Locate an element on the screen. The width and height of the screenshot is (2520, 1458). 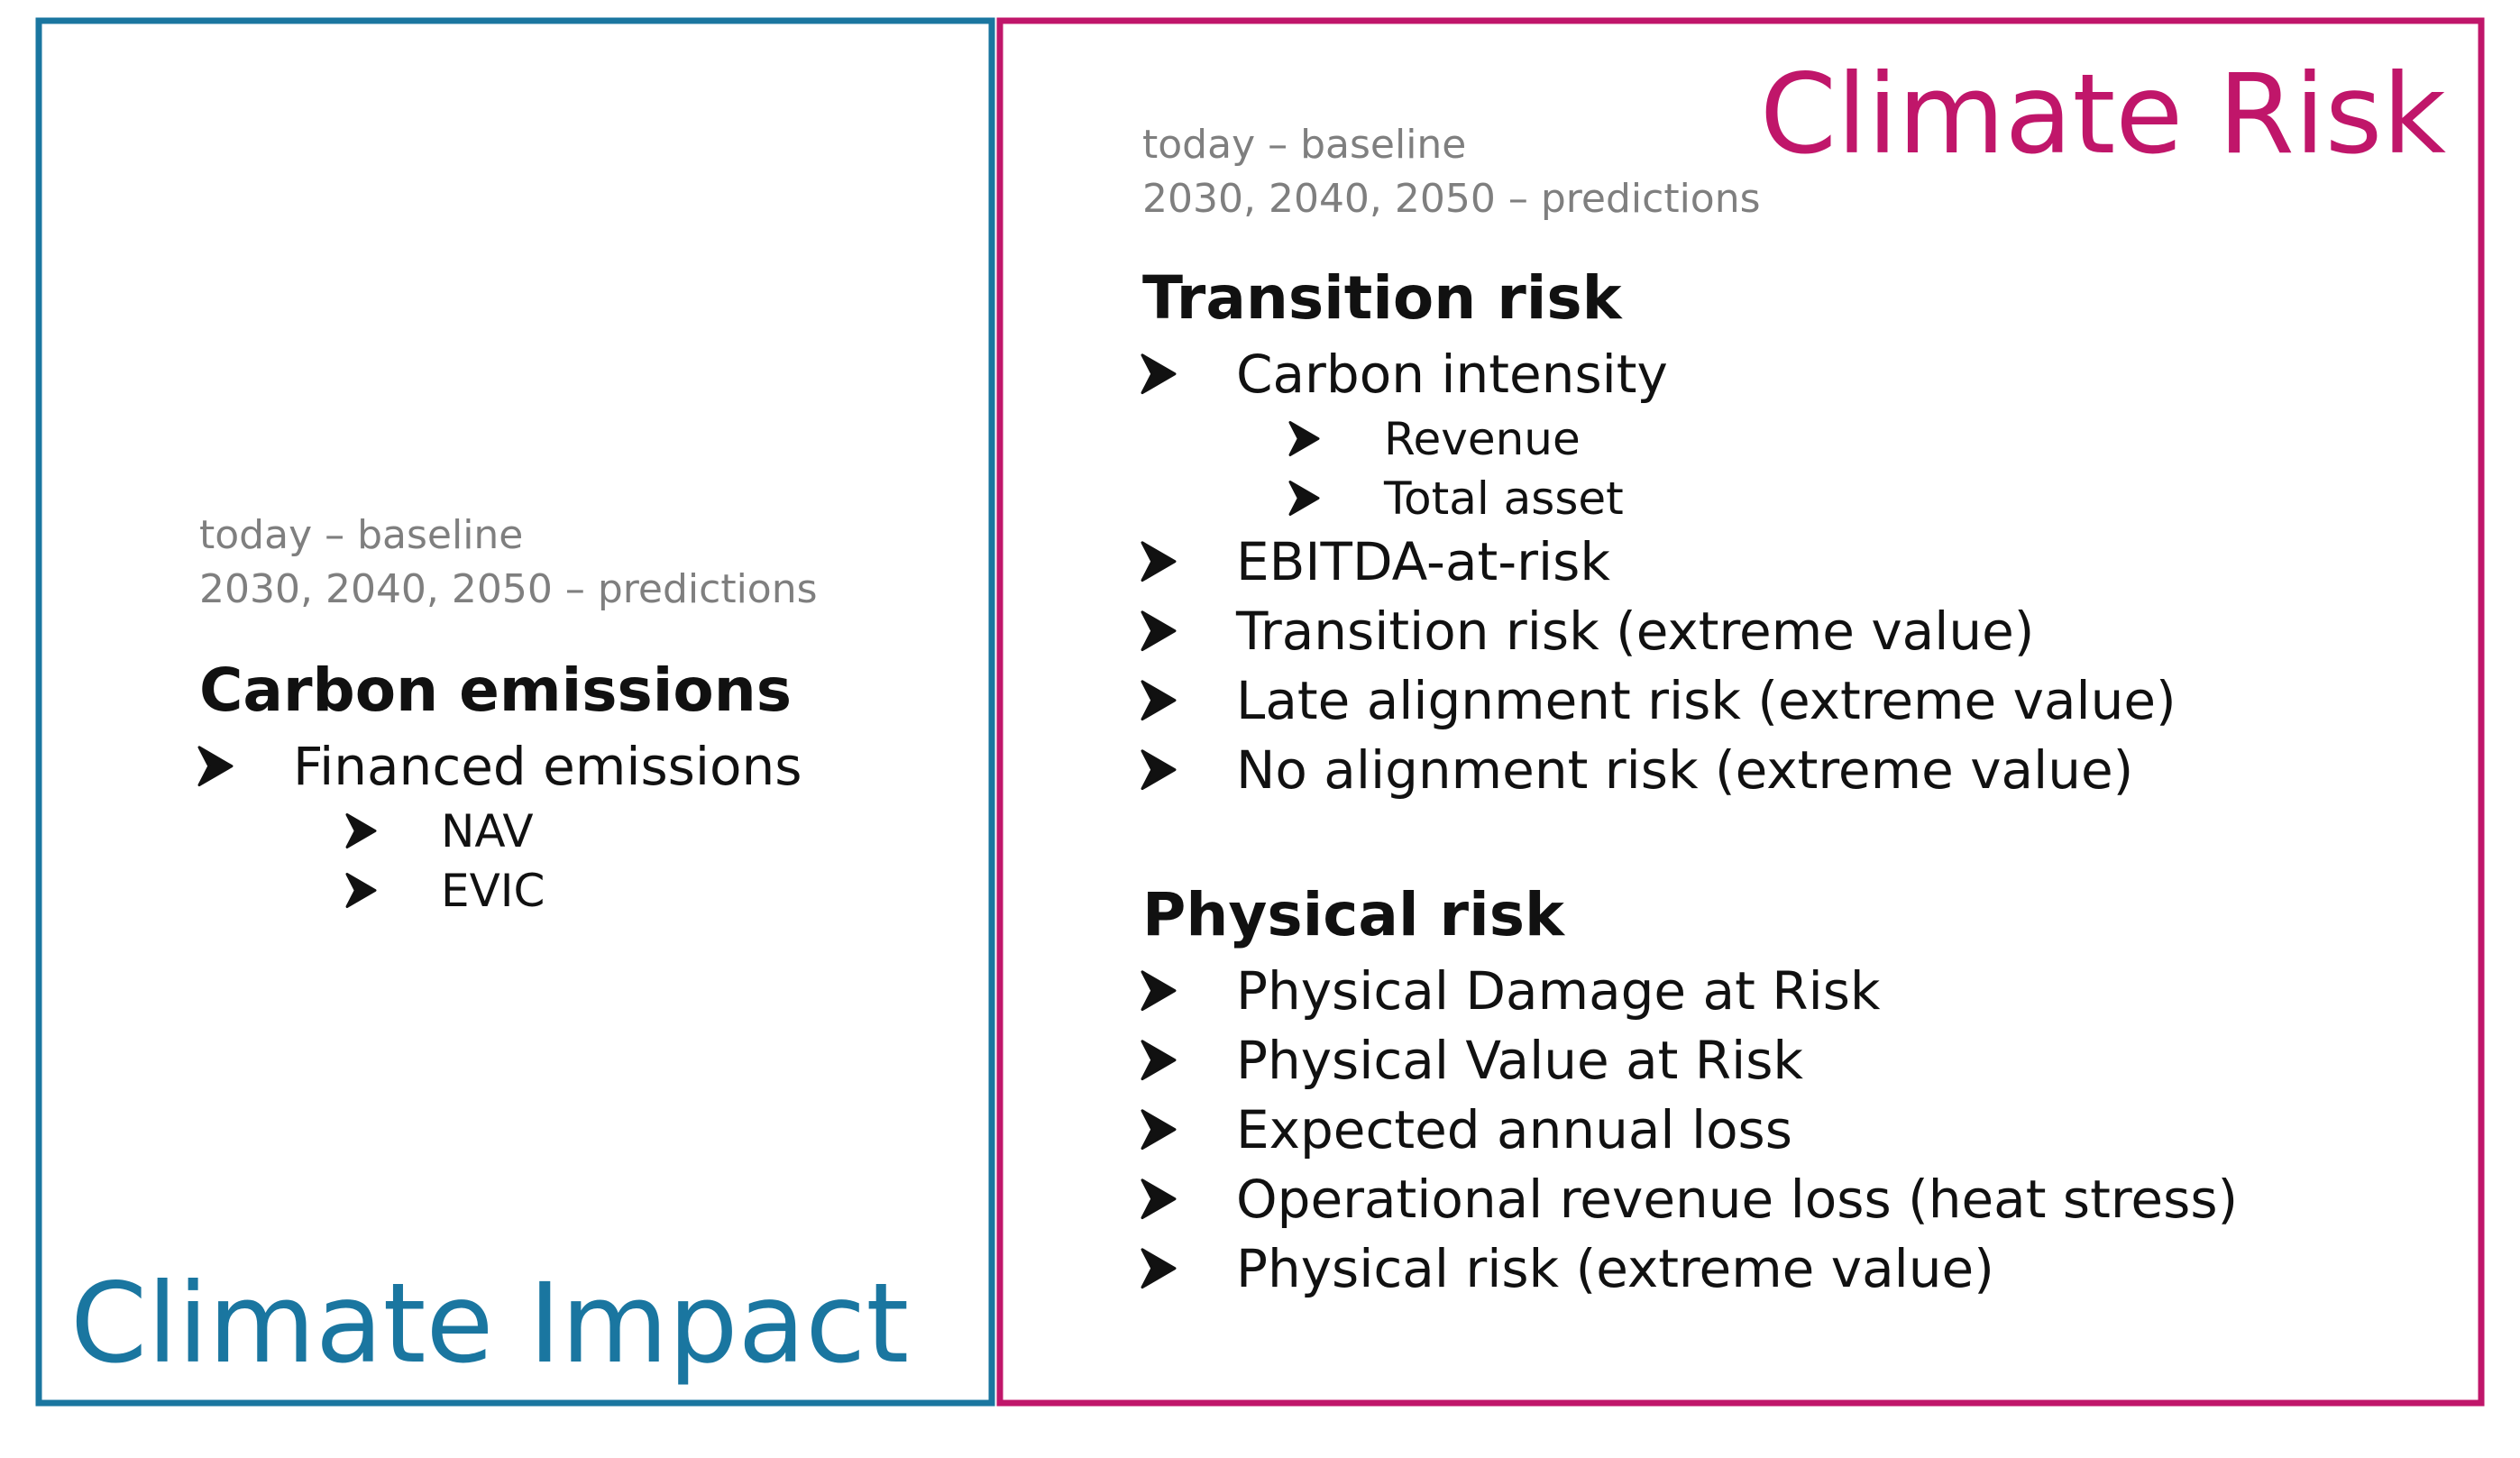
list-item: Physical risk (extreme value) is located at coordinates (1615, 1268).